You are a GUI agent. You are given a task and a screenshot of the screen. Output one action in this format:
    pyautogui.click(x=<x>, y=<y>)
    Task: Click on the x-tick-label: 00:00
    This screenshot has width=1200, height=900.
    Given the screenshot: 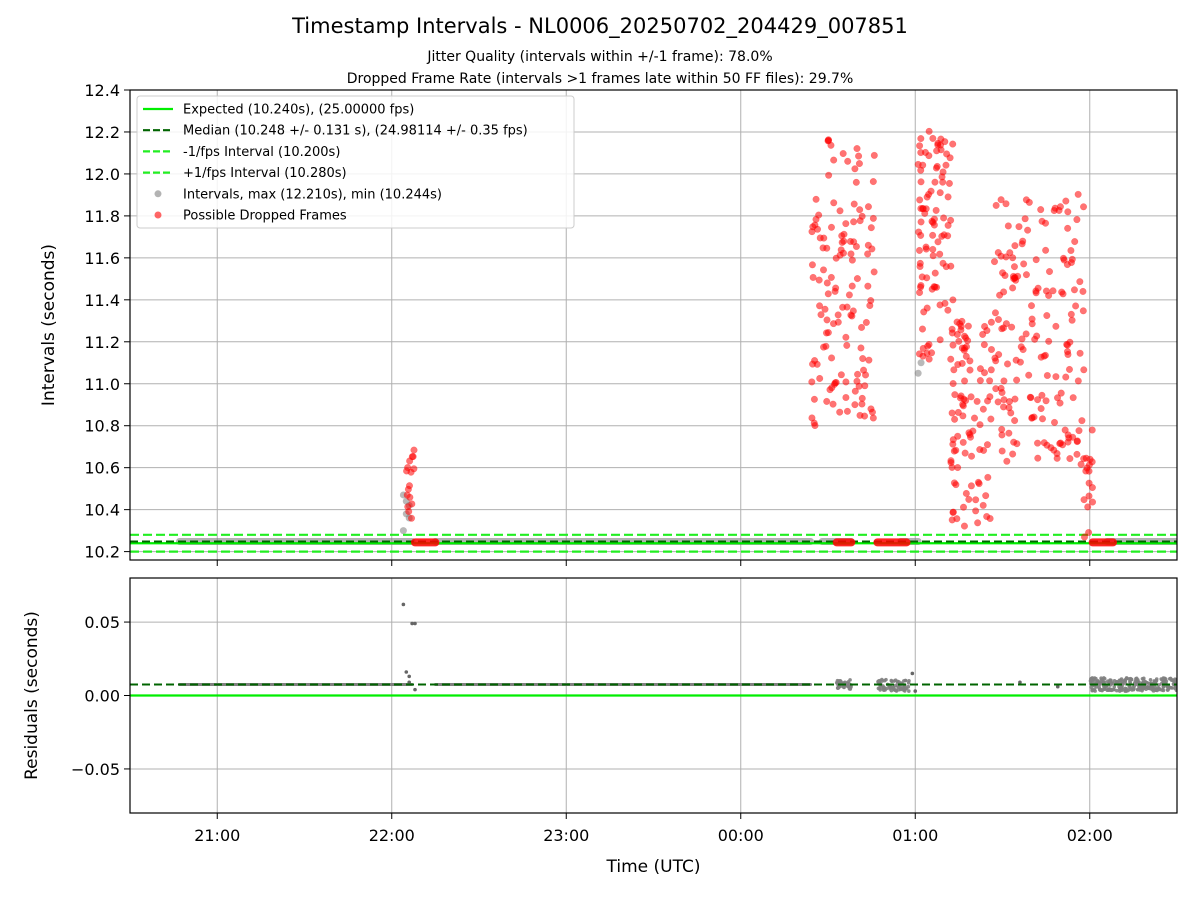 What is the action you would take?
    pyautogui.click(x=741, y=835)
    